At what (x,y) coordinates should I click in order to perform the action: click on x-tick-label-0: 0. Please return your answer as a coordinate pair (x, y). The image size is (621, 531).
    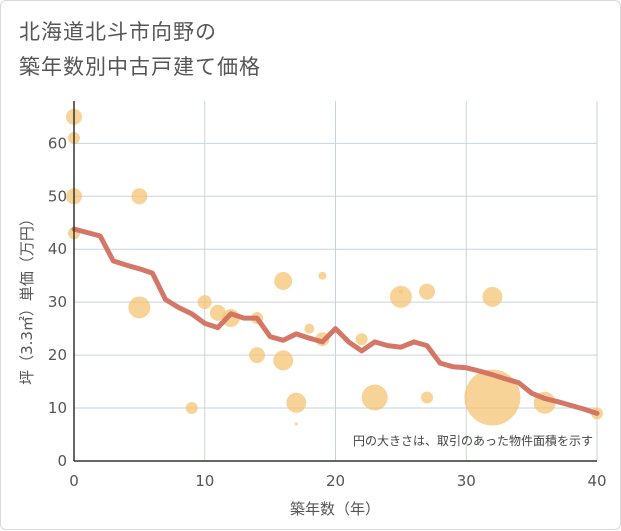
    Looking at the image, I should click on (74, 481).